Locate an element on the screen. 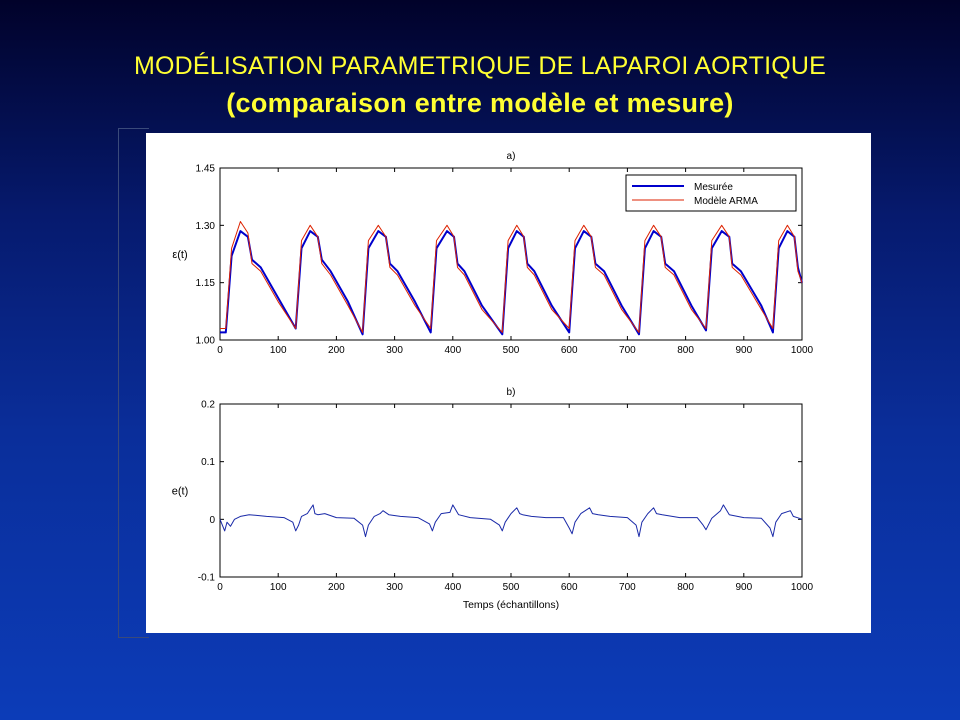  slide-title-line2: (comparaison entre modèle et mesure) is located at coordinates (480, 103).